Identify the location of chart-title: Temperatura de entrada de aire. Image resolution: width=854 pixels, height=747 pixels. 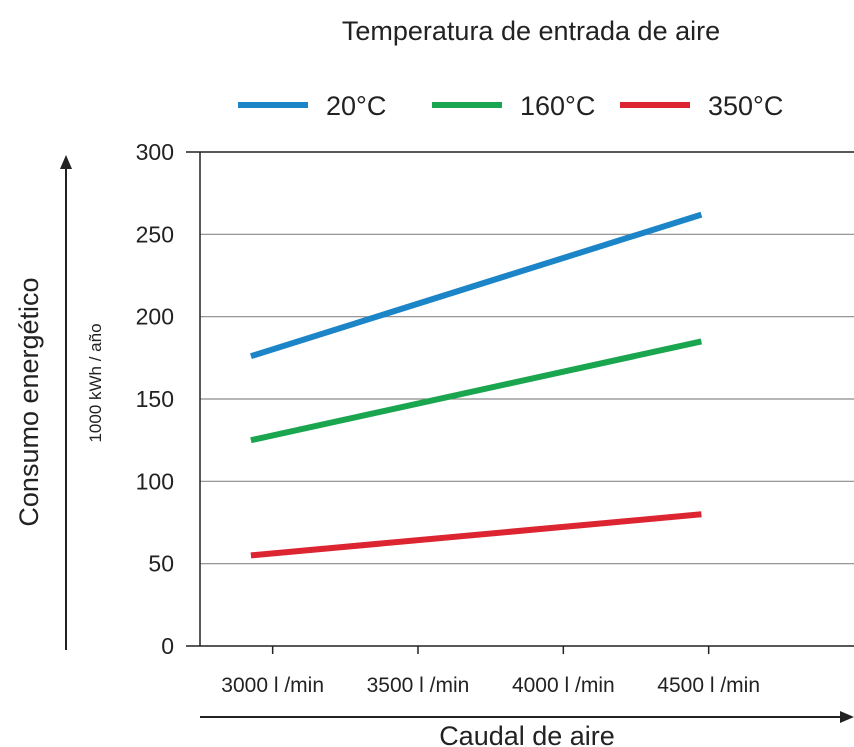
(531, 31).